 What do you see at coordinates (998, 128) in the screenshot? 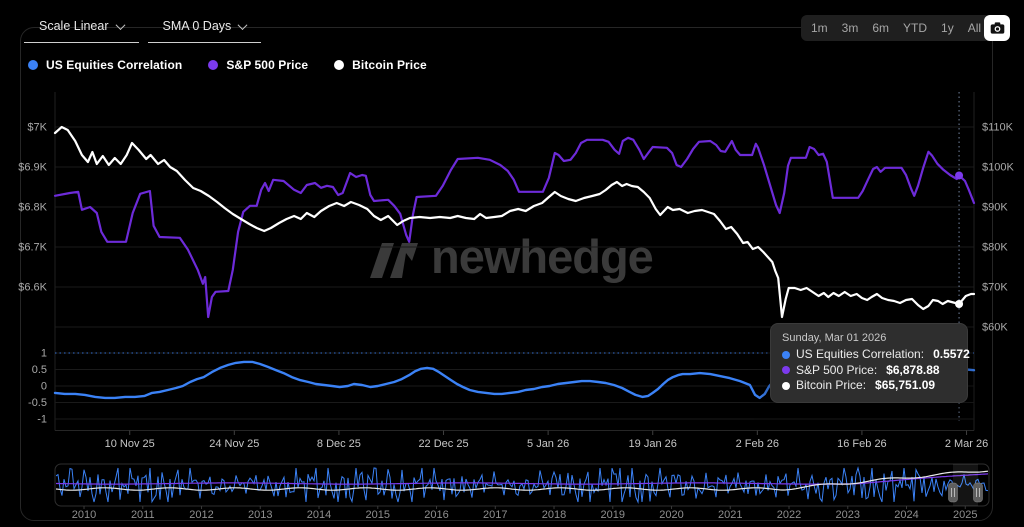
I see `right-axis-tick-label: $110K` at bounding box center [998, 128].